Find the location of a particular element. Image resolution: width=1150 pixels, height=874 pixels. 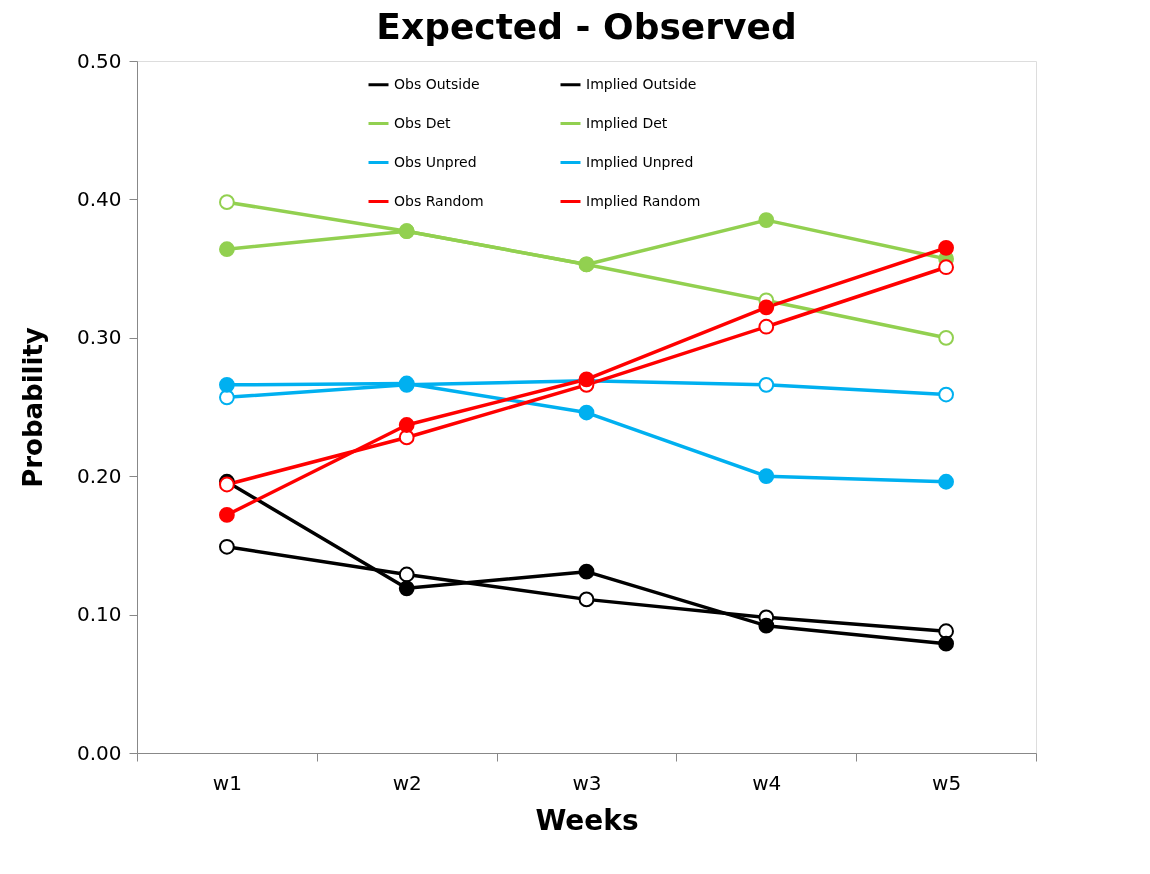

x-tick-label: w5 is located at coordinates (947, 782).